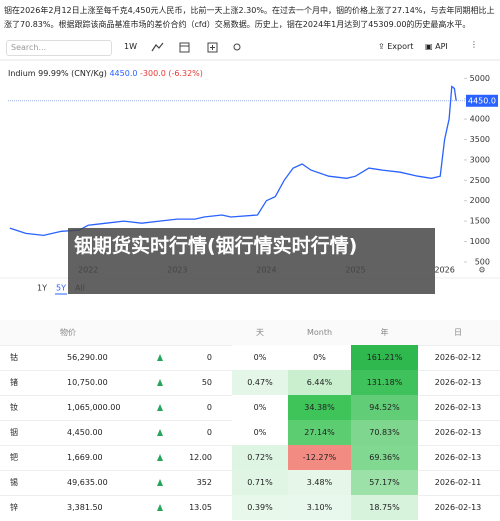  What do you see at coordinates (480, 159) in the screenshot?
I see `y-tick-label: 3000` at bounding box center [480, 159].